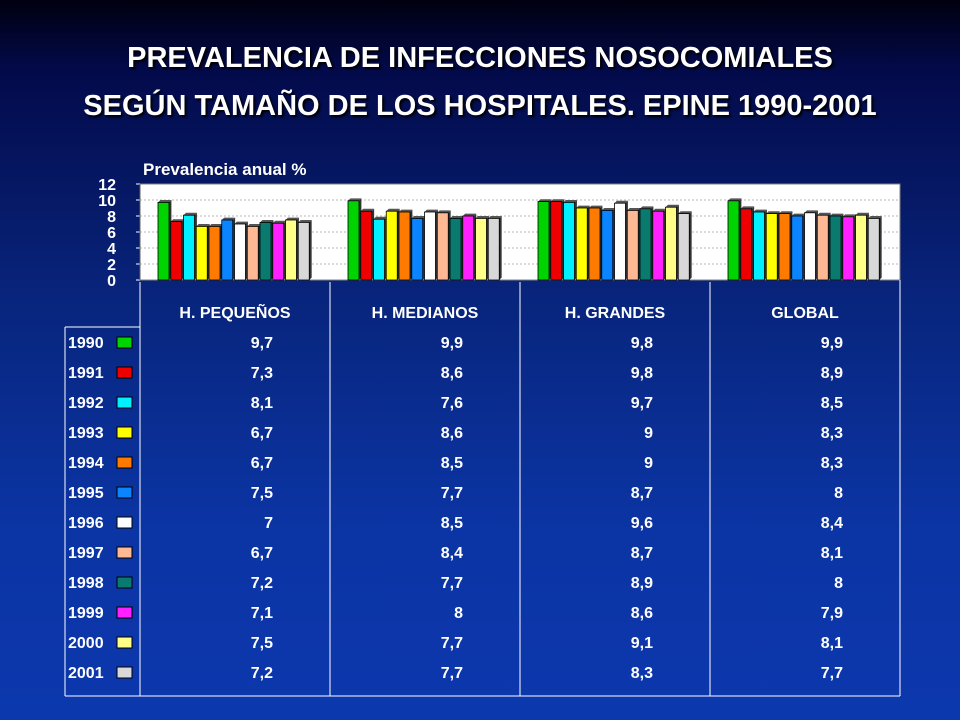 The image size is (960, 720). Describe the element at coordinates (642, 673) in the screenshot. I see `data-label: 8,3` at that location.